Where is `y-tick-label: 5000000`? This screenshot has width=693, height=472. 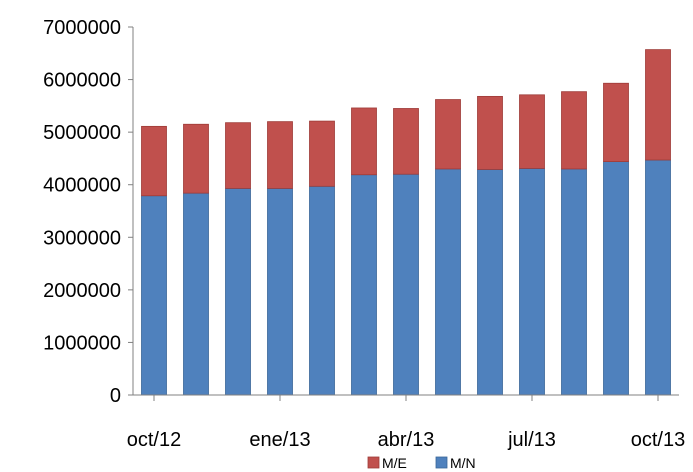
y-tick-label: 5000000 is located at coordinates (82, 133).